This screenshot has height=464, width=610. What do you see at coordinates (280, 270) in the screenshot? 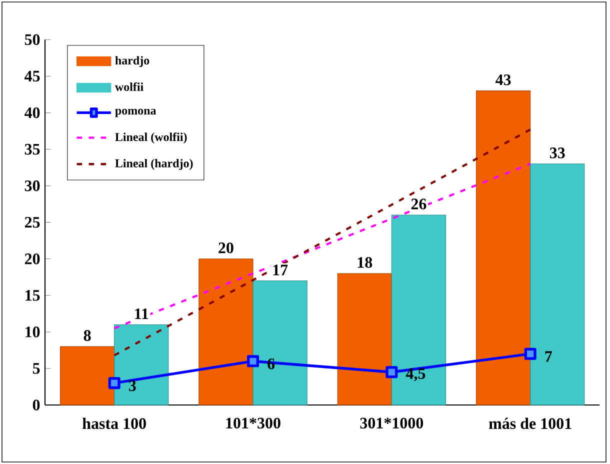
I see `data-label: 17` at bounding box center [280, 270].